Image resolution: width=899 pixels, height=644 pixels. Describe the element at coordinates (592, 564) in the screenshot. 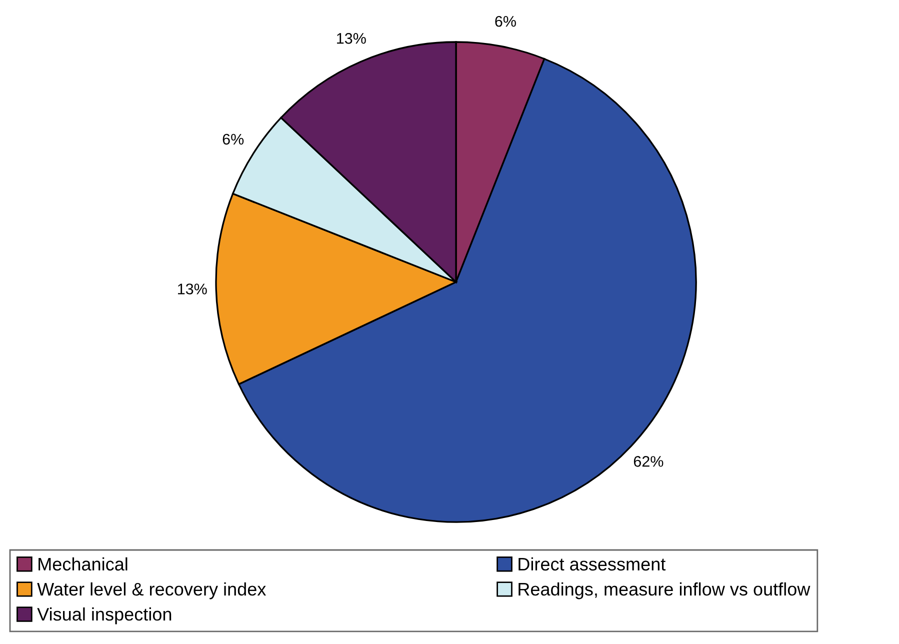

I see `legend-label: Direct assessment` at that location.